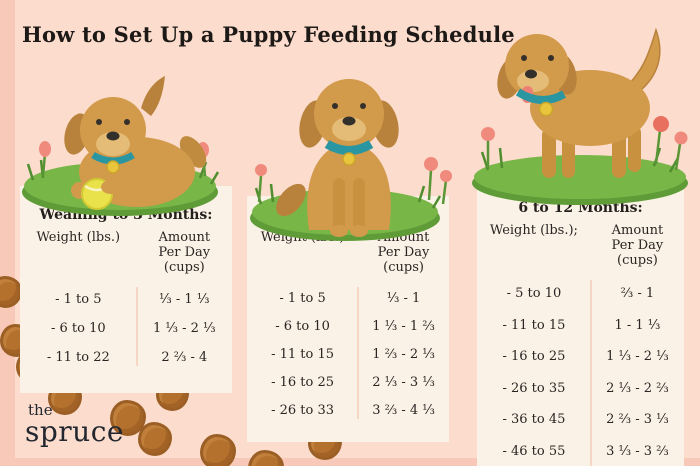 Image resolution: width=700 pixels, height=466 pixels. Describe the element at coordinates (268, 35) in the screenshot. I see `page-title: How to Set Up a Puppy Feeding Schedule` at that location.